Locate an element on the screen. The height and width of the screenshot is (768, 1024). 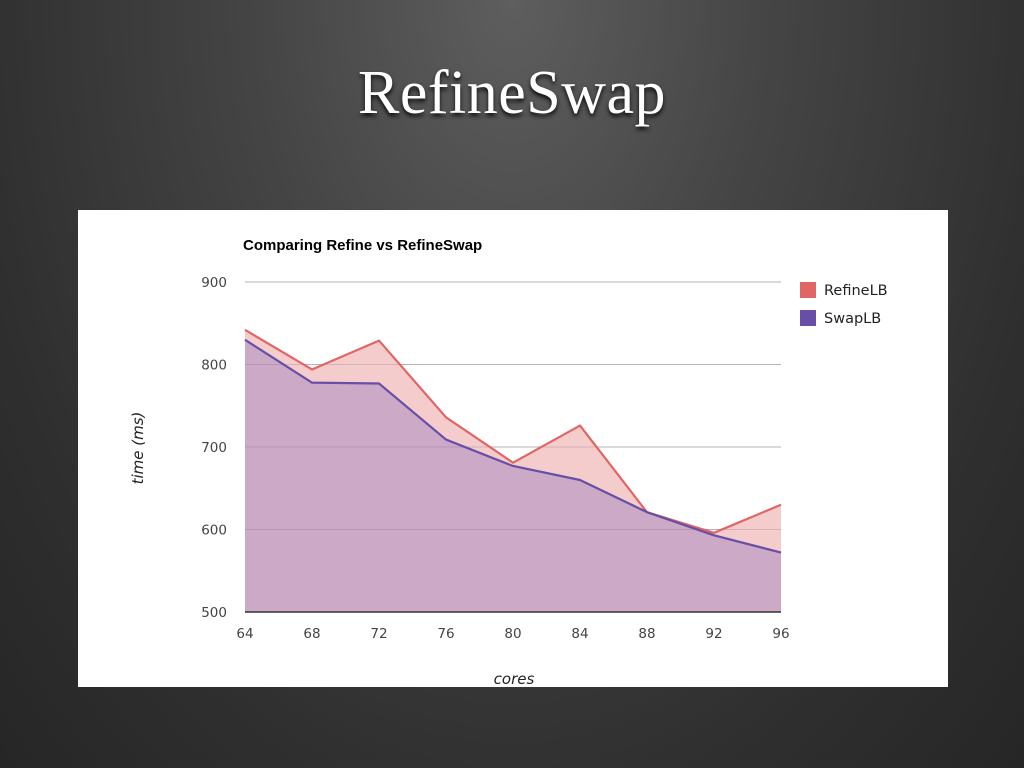
series-line-swaplb is located at coordinates (513, 446).